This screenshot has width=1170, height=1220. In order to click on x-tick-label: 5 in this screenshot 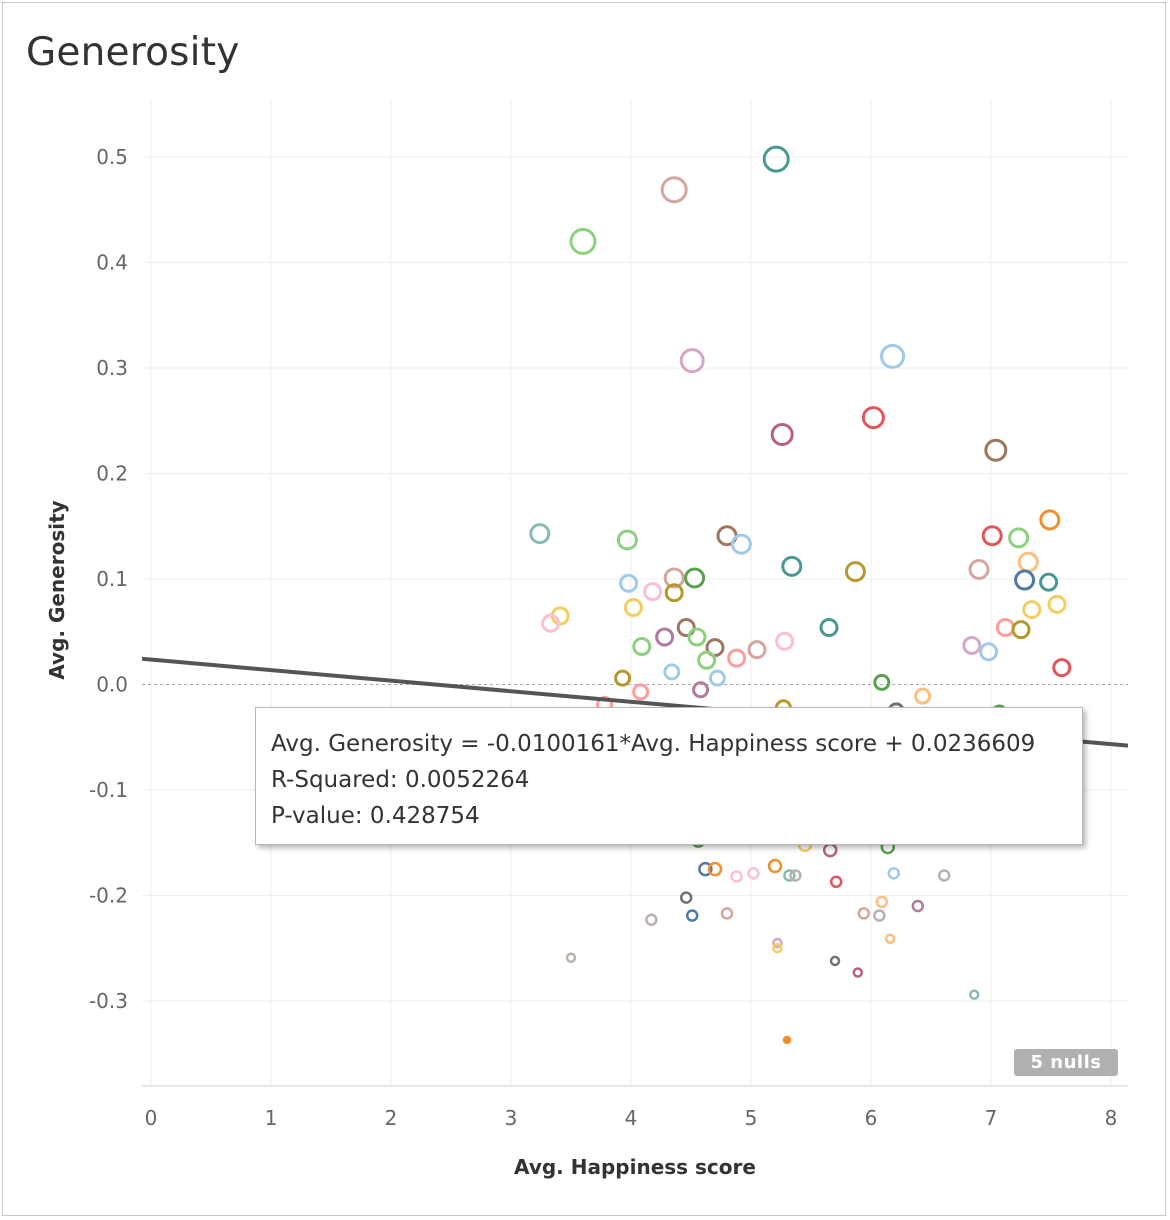, I will do `click(751, 1118)`.